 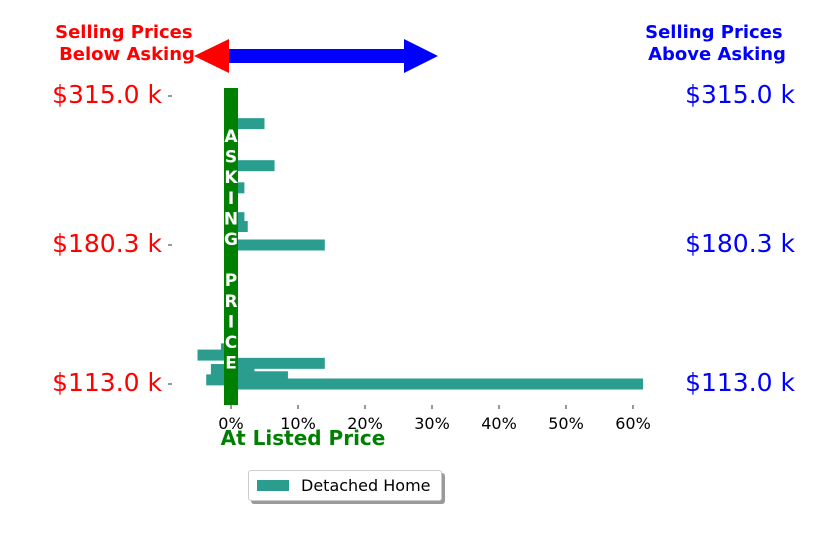 What do you see at coordinates (366, 485) in the screenshot?
I see `legend-label: Detached Home` at bounding box center [366, 485].